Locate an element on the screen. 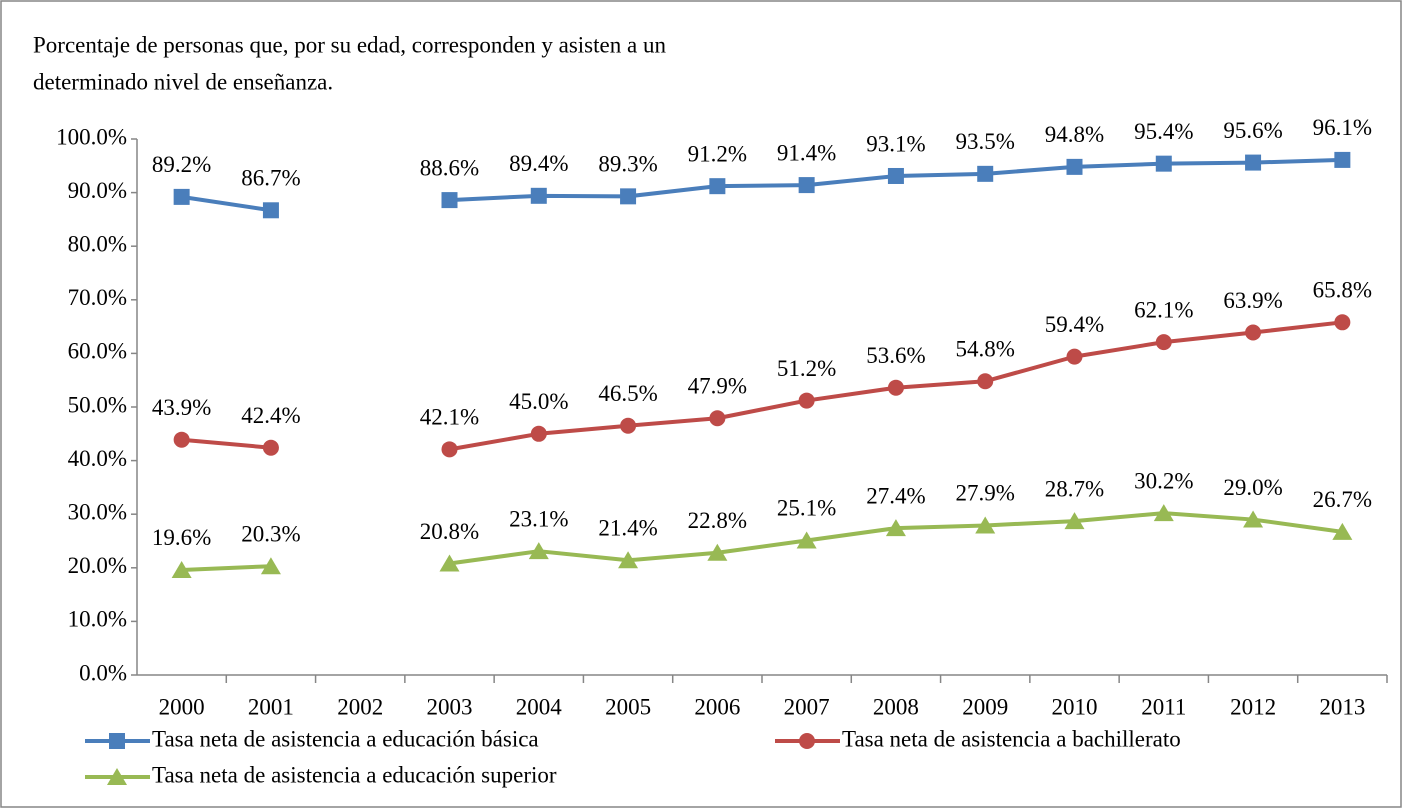 The width and height of the screenshot is (1403, 809). x-tick-label: 2000 is located at coordinates (182, 706).